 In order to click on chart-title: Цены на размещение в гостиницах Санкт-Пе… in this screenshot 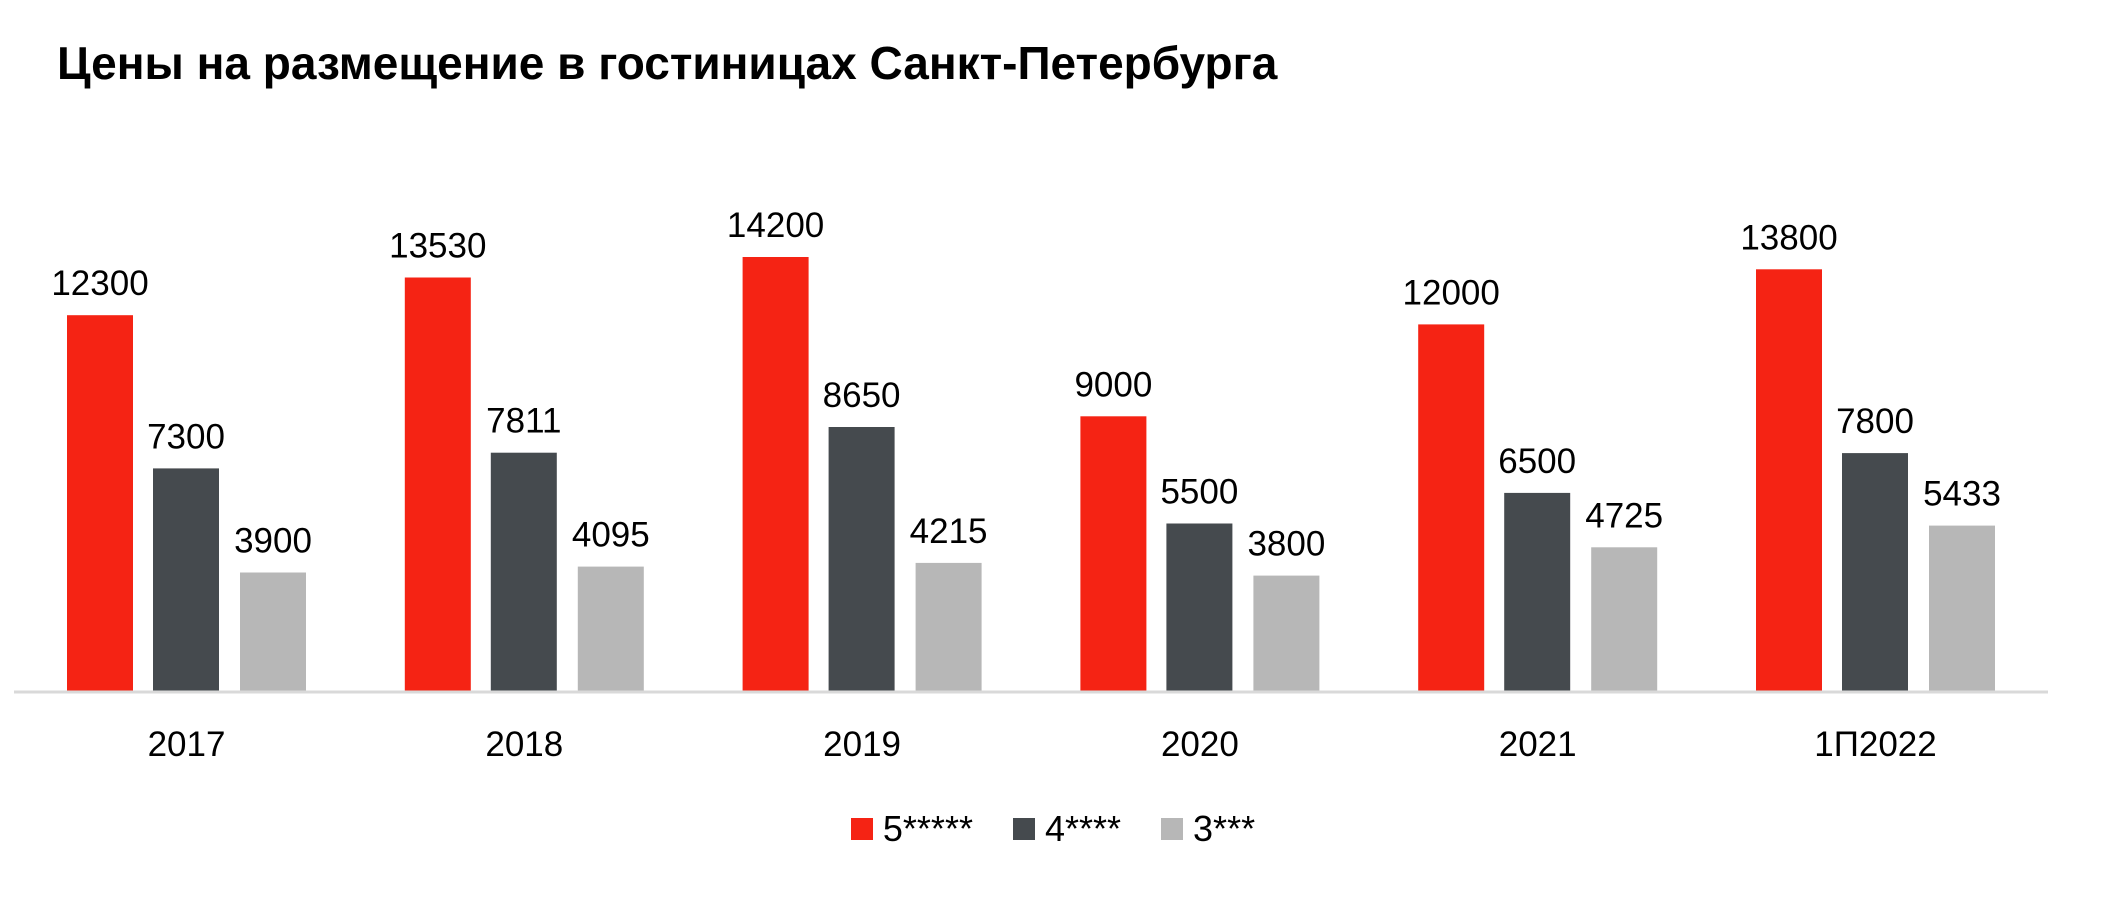, I will do `click(667, 63)`.